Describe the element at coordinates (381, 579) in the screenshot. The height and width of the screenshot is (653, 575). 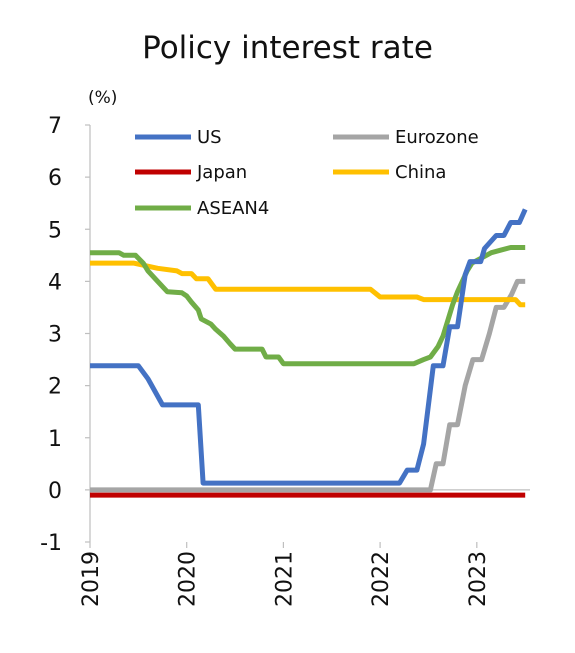
I see `x-tick-label: 2022` at that location.